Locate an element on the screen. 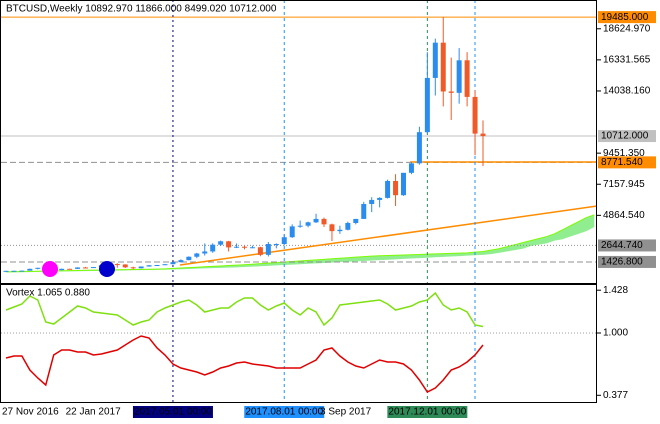 The width and height of the screenshot is (660, 424). y-tick-label: 1.000 is located at coordinates (615, 333).